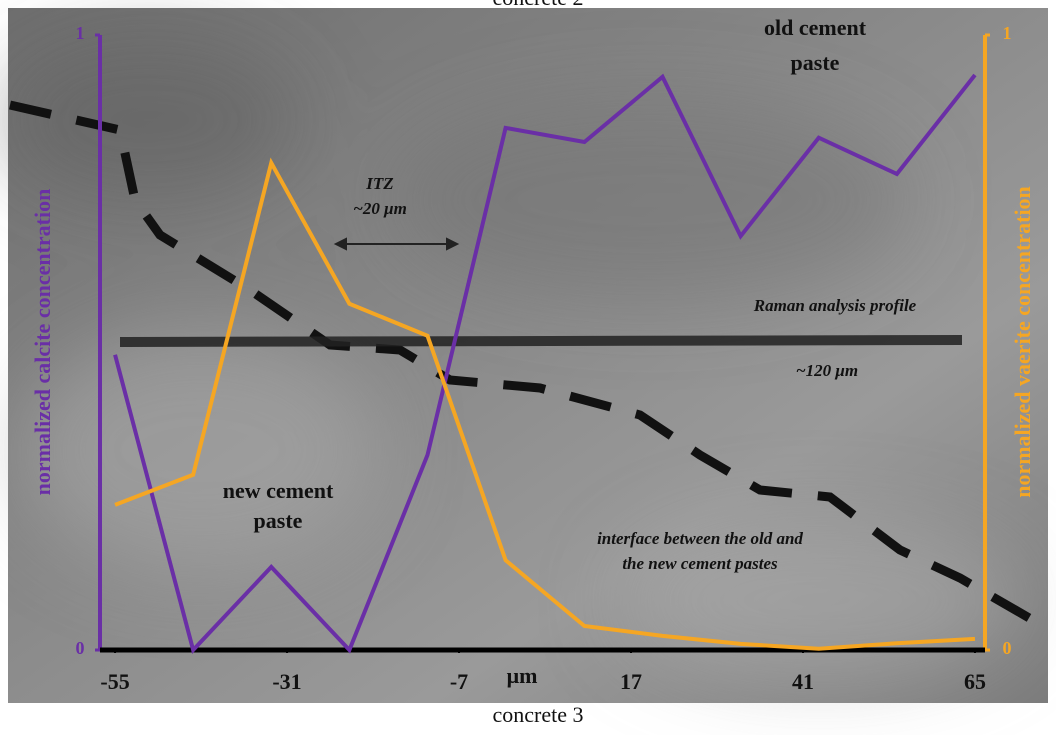 Image resolution: width=1056 pixels, height=735 pixels. Describe the element at coordinates (975, 681) in the screenshot. I see `x-tick-label: 65` at that location.